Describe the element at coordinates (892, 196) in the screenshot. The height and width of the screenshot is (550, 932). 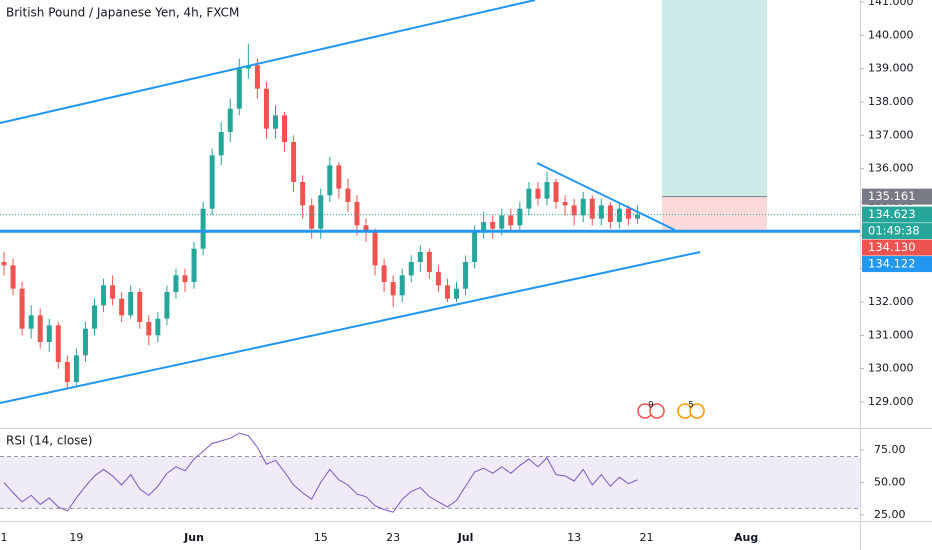
I see `price-label: 135.161` at that location.